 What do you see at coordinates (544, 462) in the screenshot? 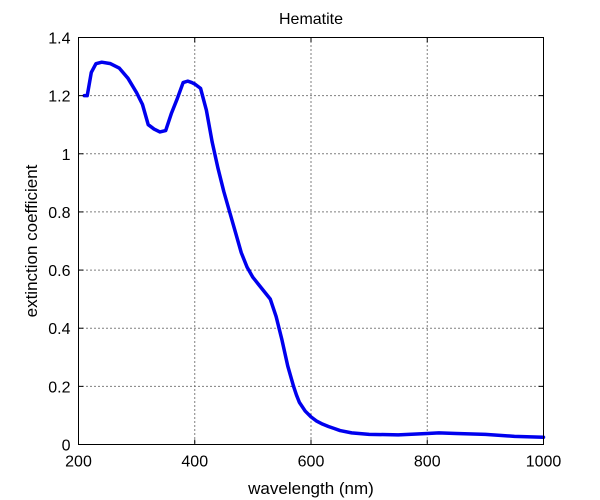
I see `x-tick-label: 1000` at bounding box center [544, 462].